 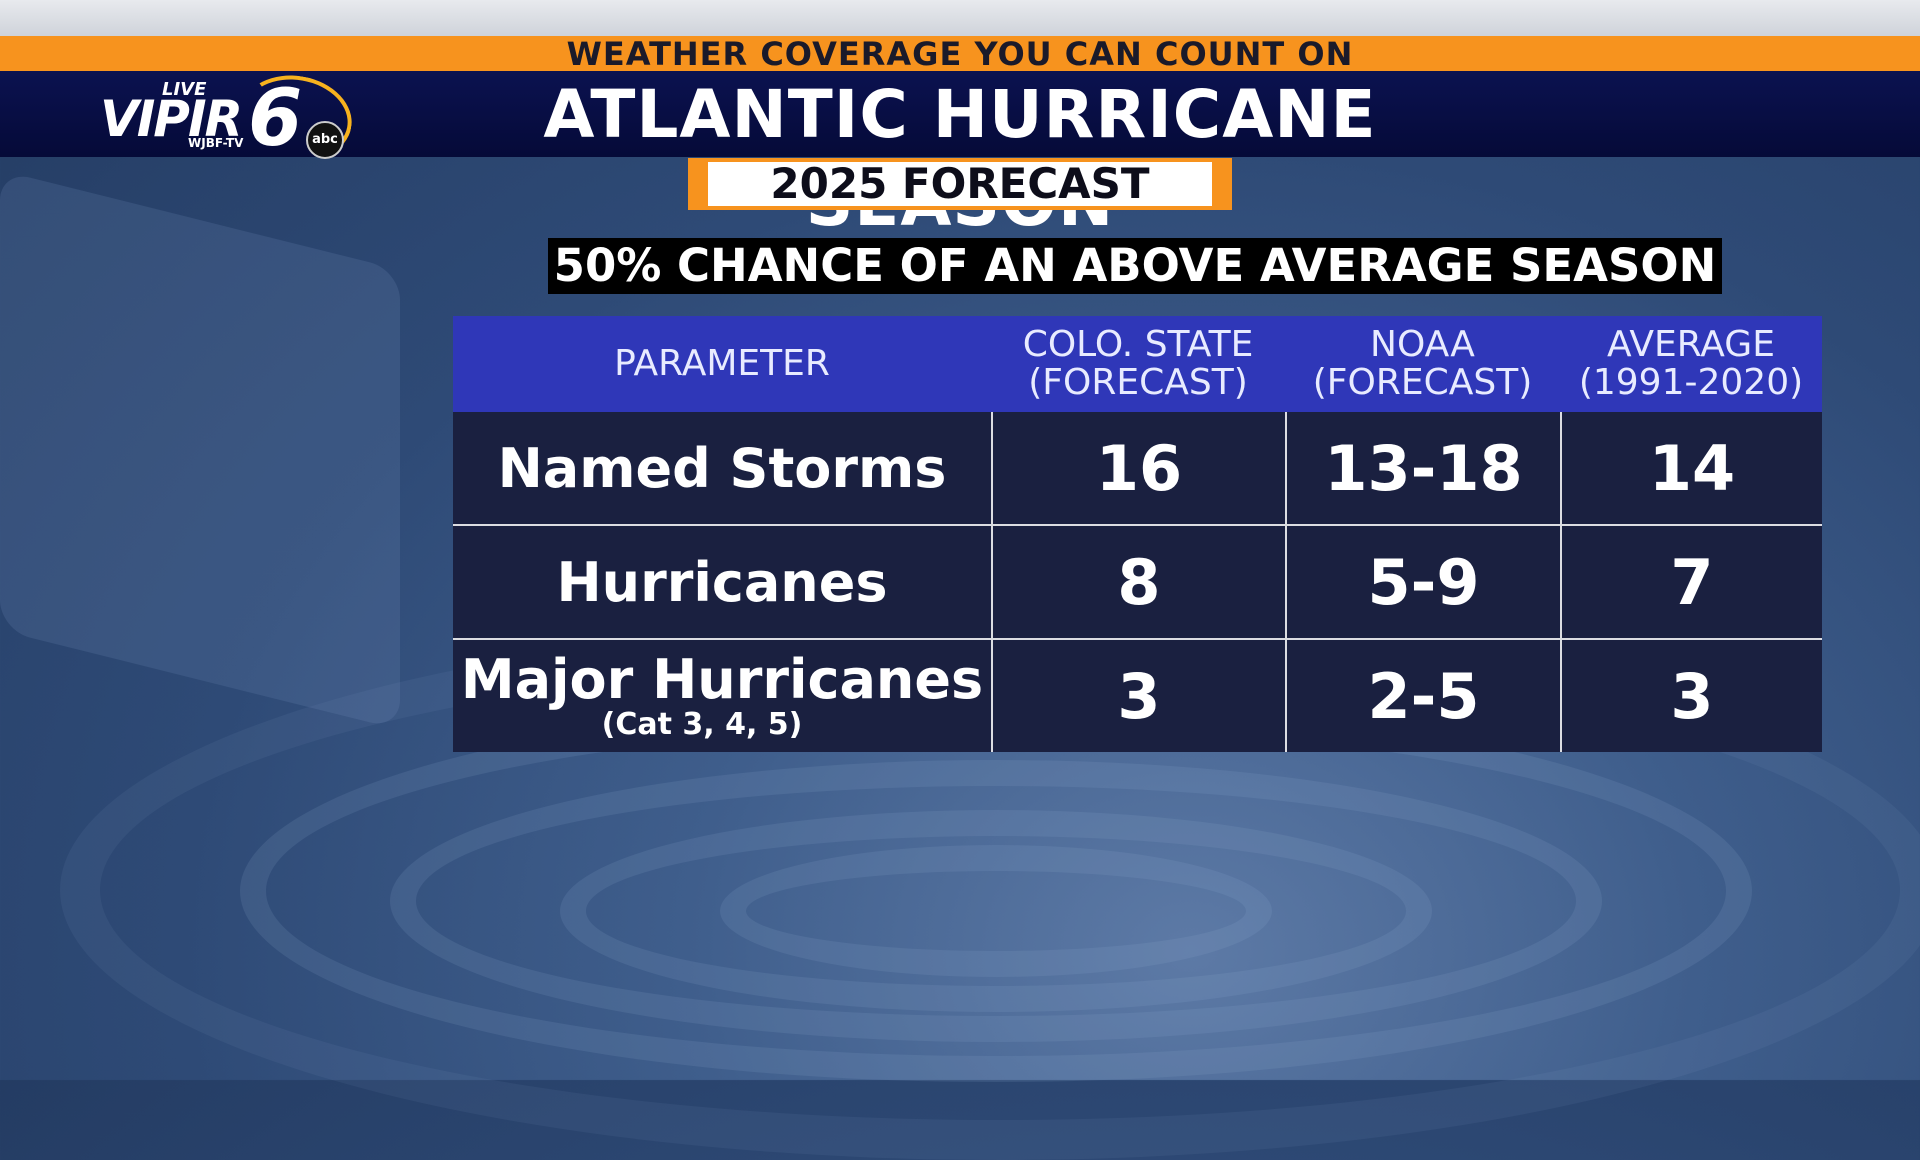 I want to click on header-parameter: PARAMETER, so click(x=722, y=364).